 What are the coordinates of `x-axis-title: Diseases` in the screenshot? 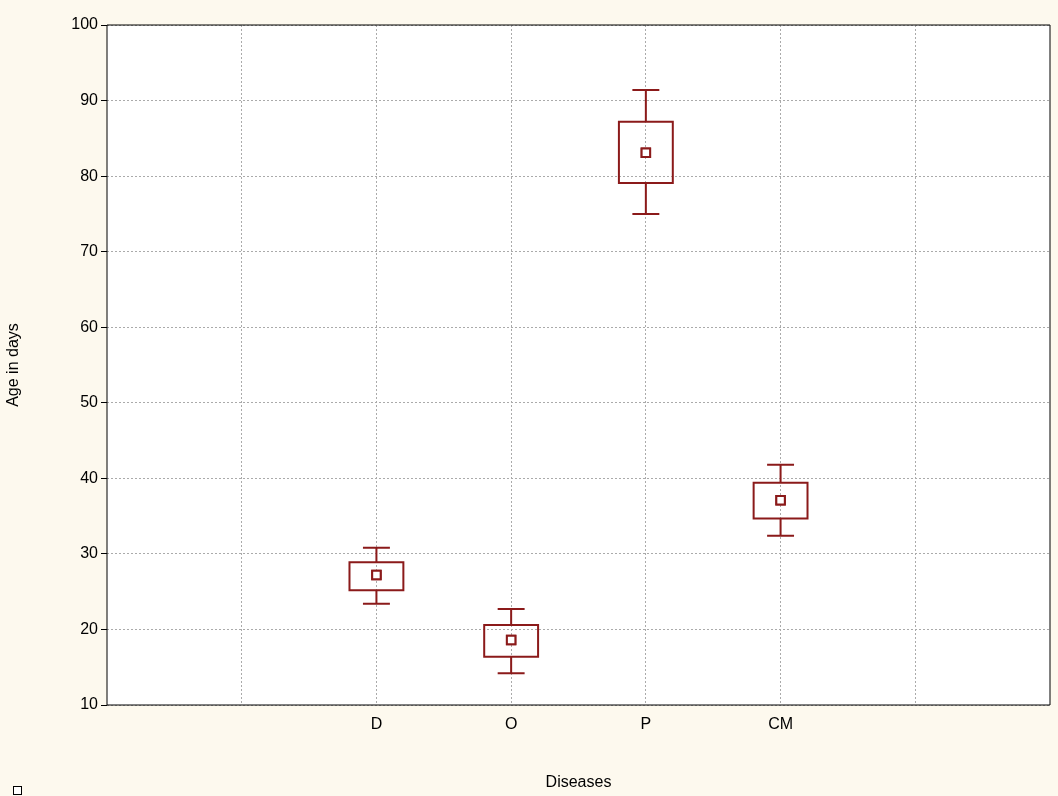 It's located at (578, 781).